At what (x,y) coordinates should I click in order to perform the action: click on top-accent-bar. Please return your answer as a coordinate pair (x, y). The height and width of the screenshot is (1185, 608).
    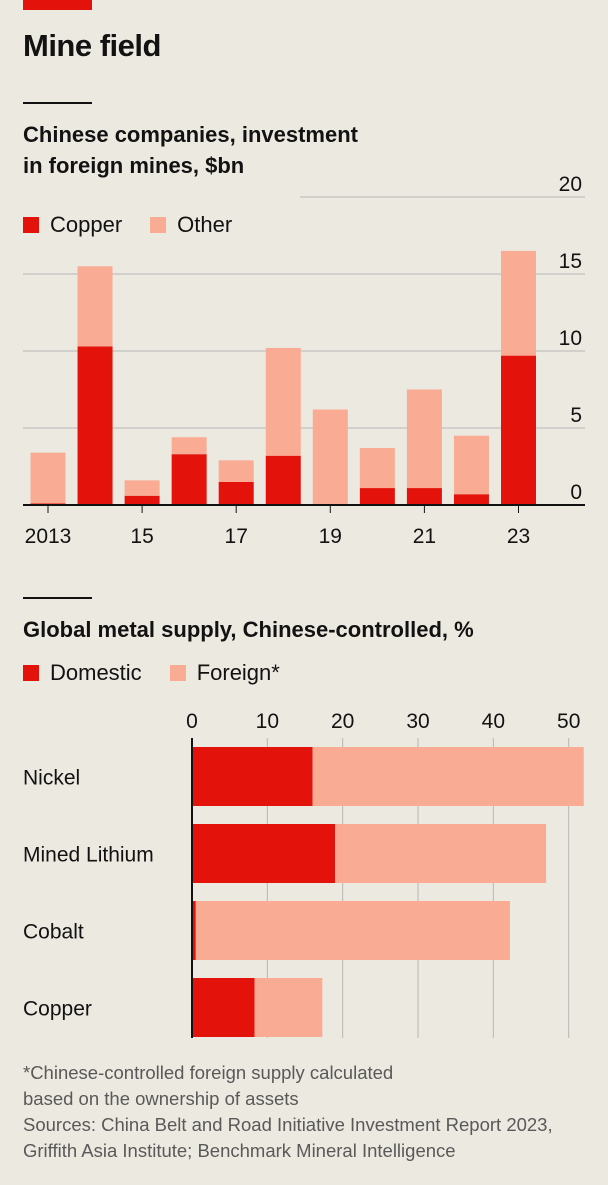
    Looking at the image, I should click on (57, 5).